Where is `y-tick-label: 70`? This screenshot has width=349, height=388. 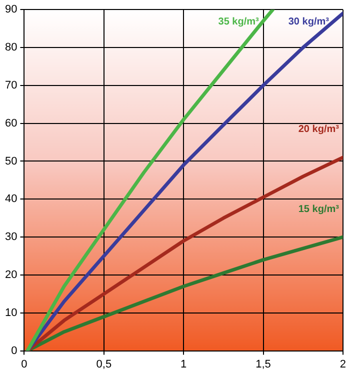
y-tick-label: 70 is located at coordinates (11, 85).